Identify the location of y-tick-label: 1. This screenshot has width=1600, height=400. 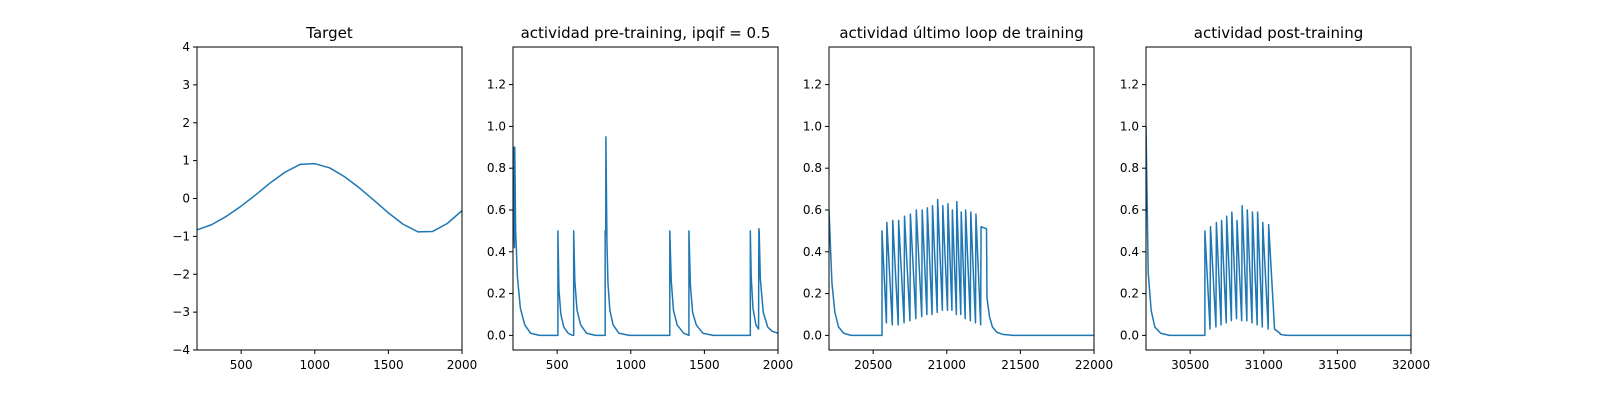
(186, 161).